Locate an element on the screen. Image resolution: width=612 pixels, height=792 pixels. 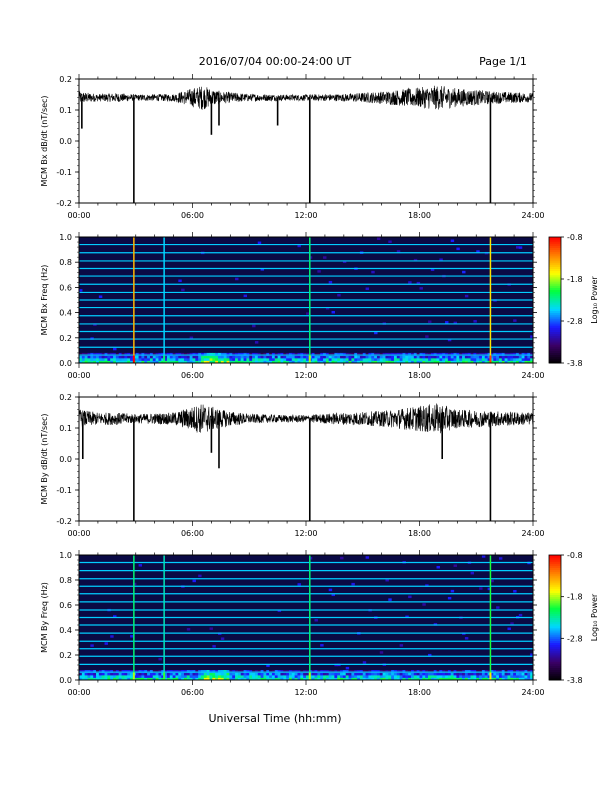
y-tick-label: -0.1 is located at coordinates (64, 490).